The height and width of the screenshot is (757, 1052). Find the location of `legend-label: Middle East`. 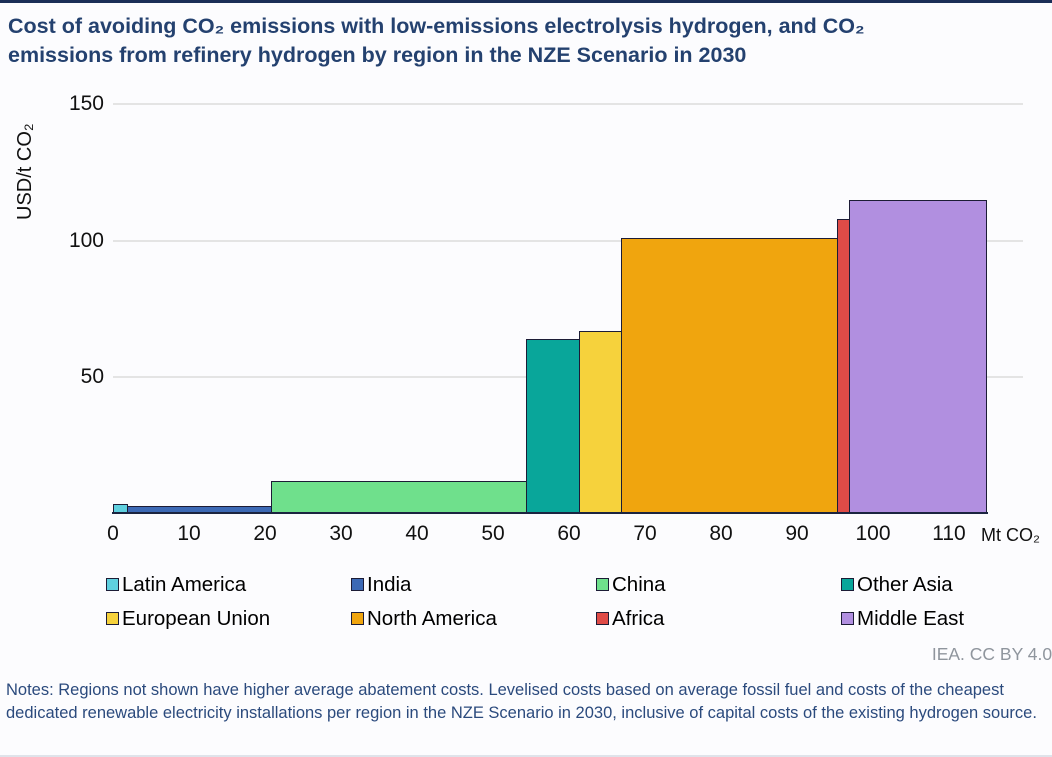

legend-label: Middle East is located at coordinates (911, 618).